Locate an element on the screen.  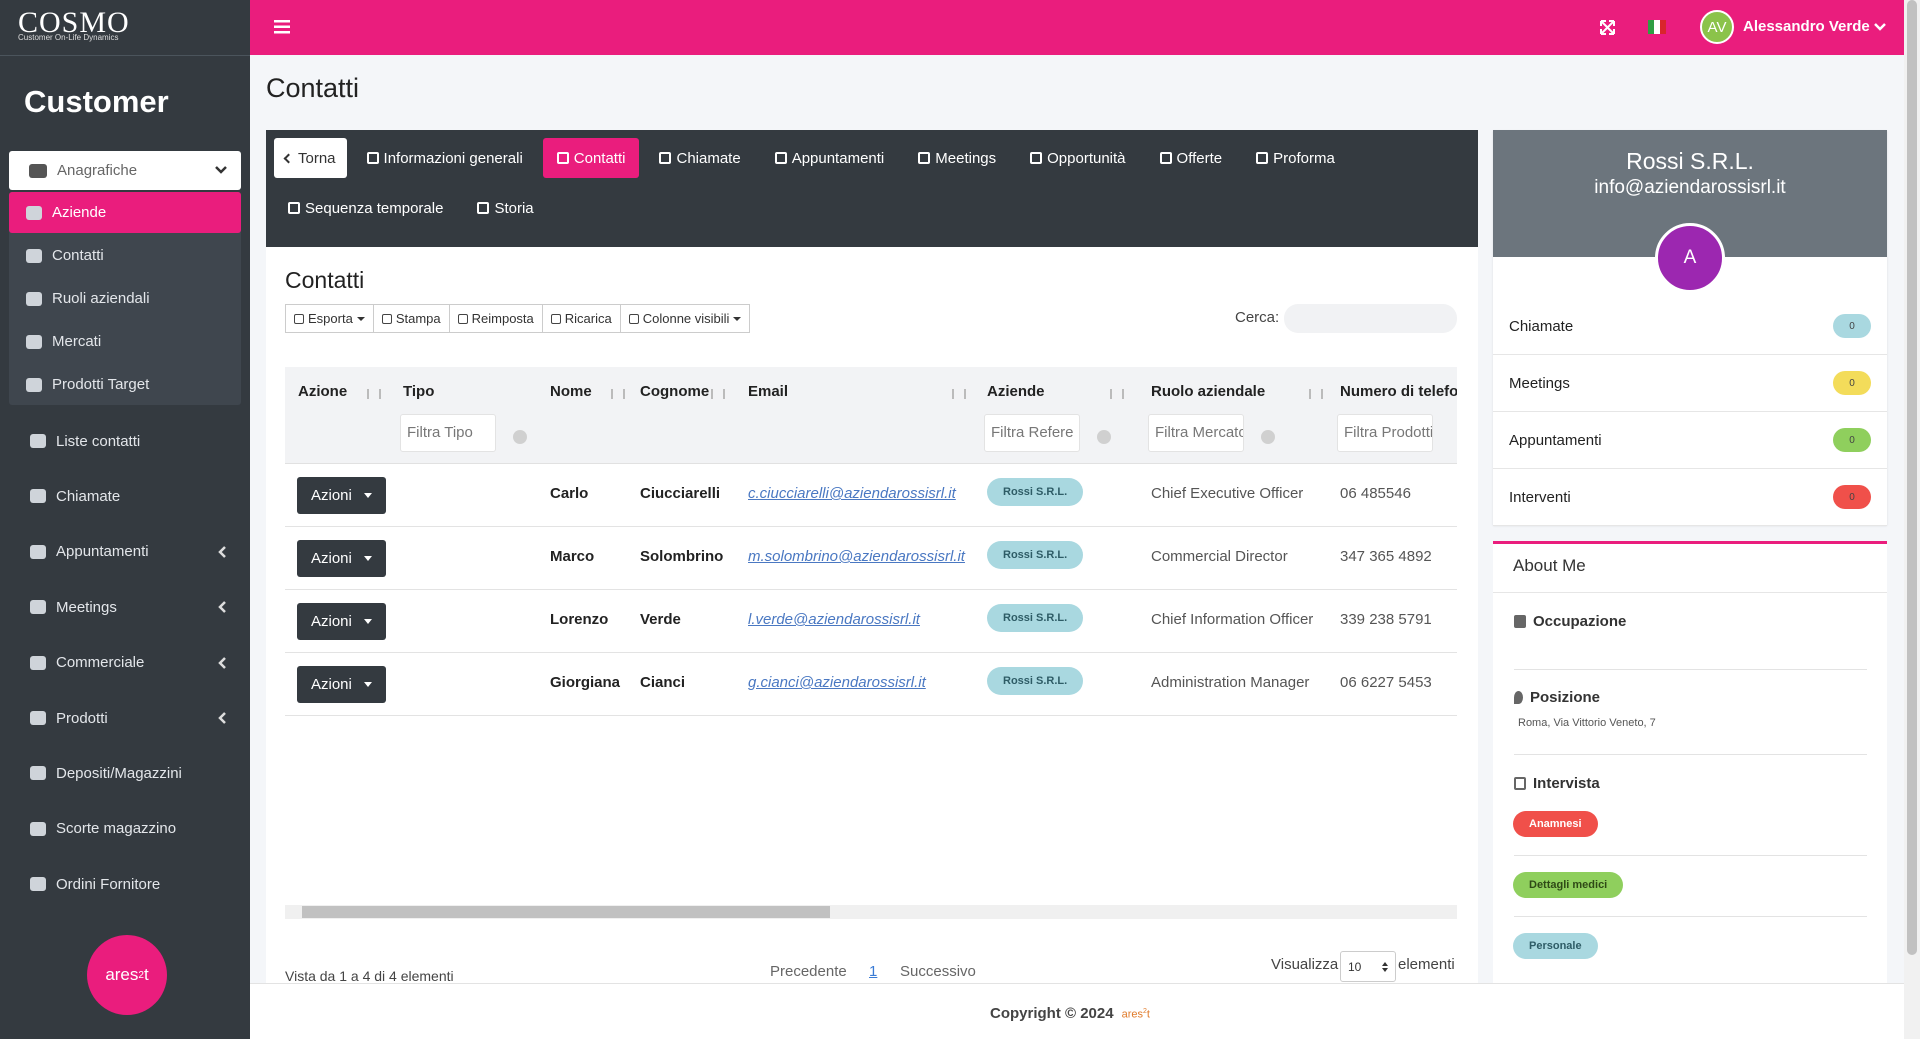
toolbar-button: Reimposta is located at coordinates (495, 318).